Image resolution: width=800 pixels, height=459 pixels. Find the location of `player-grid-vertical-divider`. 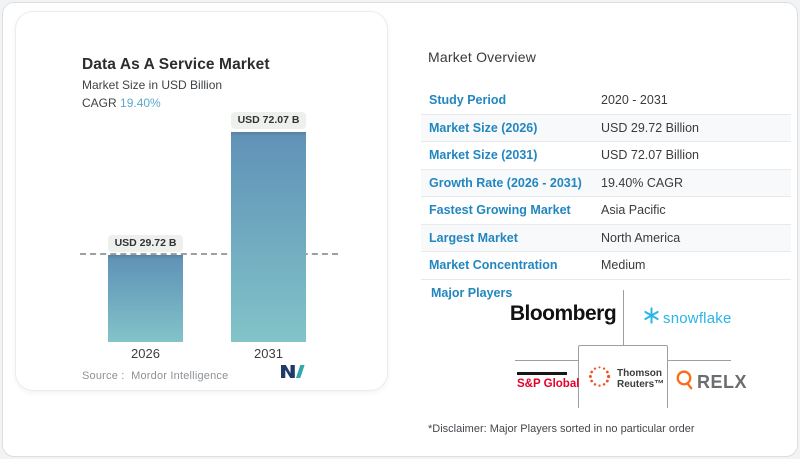

player-grid-vertical-divider is located at coordinates (623, 317).